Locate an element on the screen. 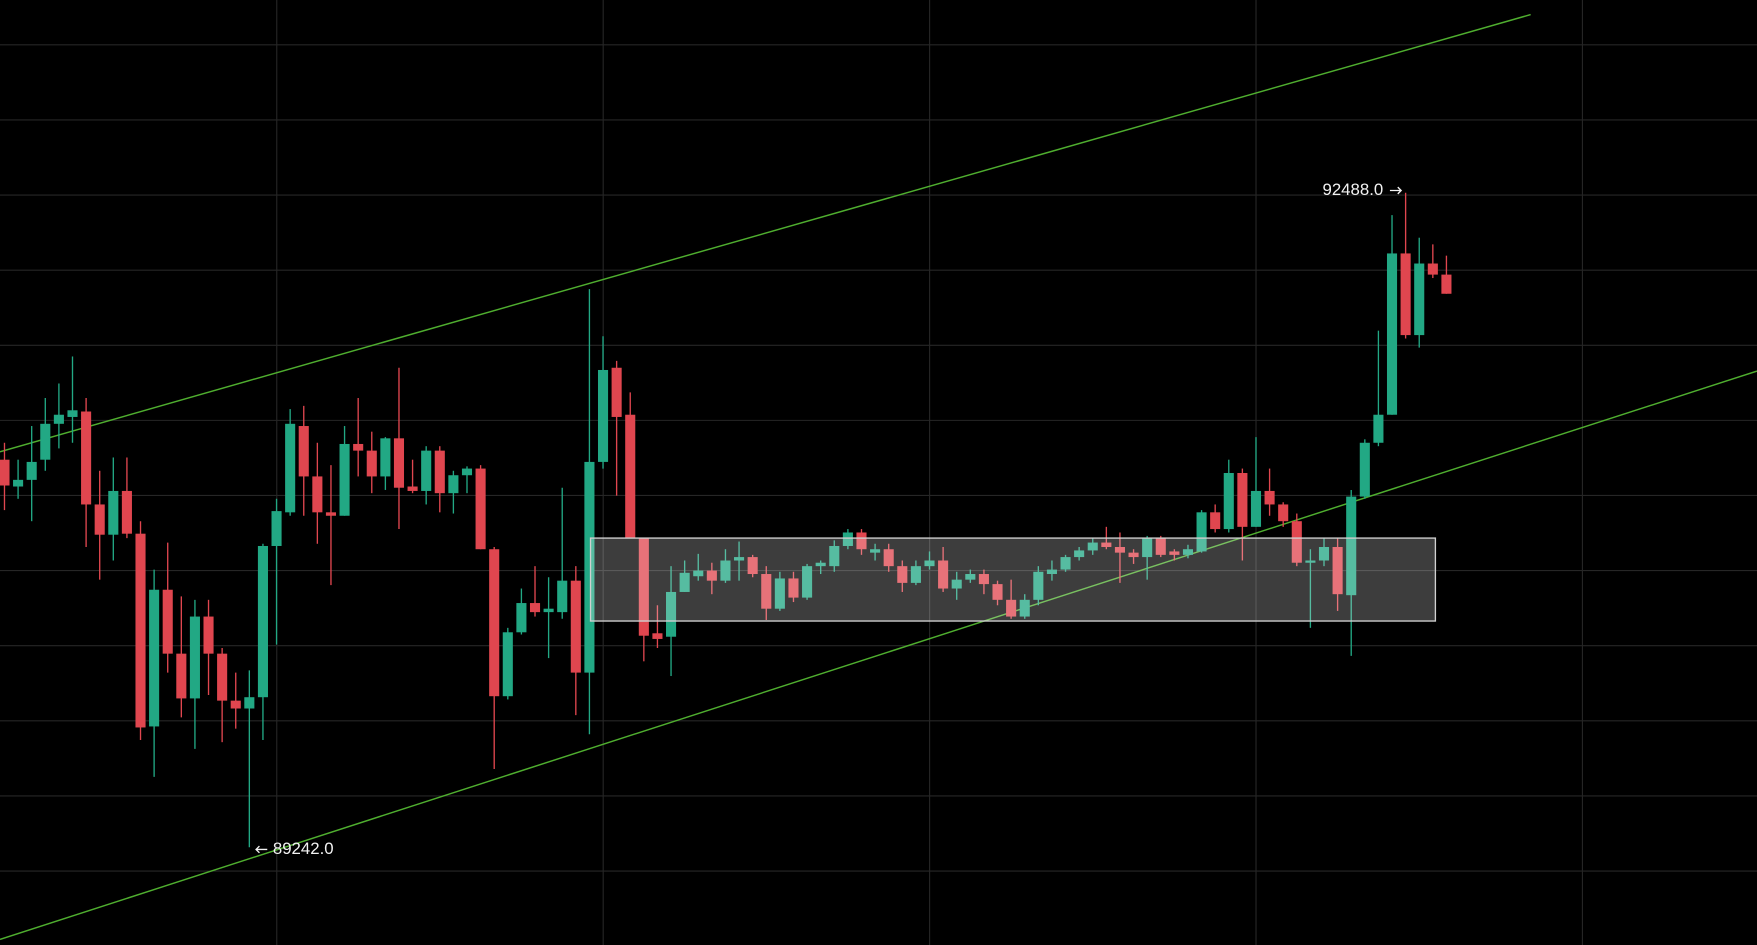 This screenshot has width=1757, height=945. low-arrow is located at coordinates (261, 849).